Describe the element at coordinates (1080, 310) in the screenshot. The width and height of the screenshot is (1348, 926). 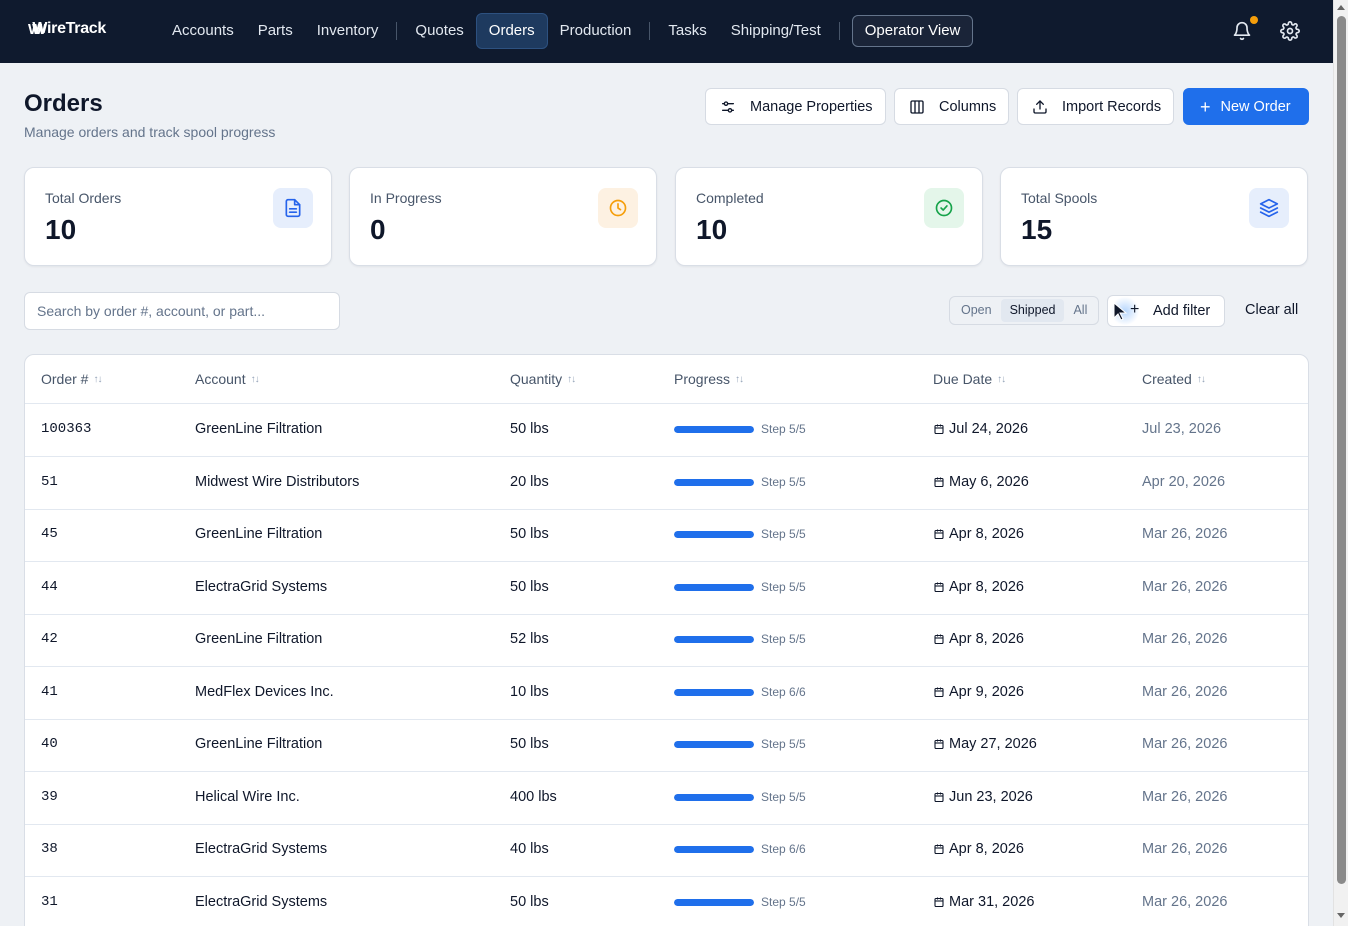
I see `filter-option-all: All` at that location.